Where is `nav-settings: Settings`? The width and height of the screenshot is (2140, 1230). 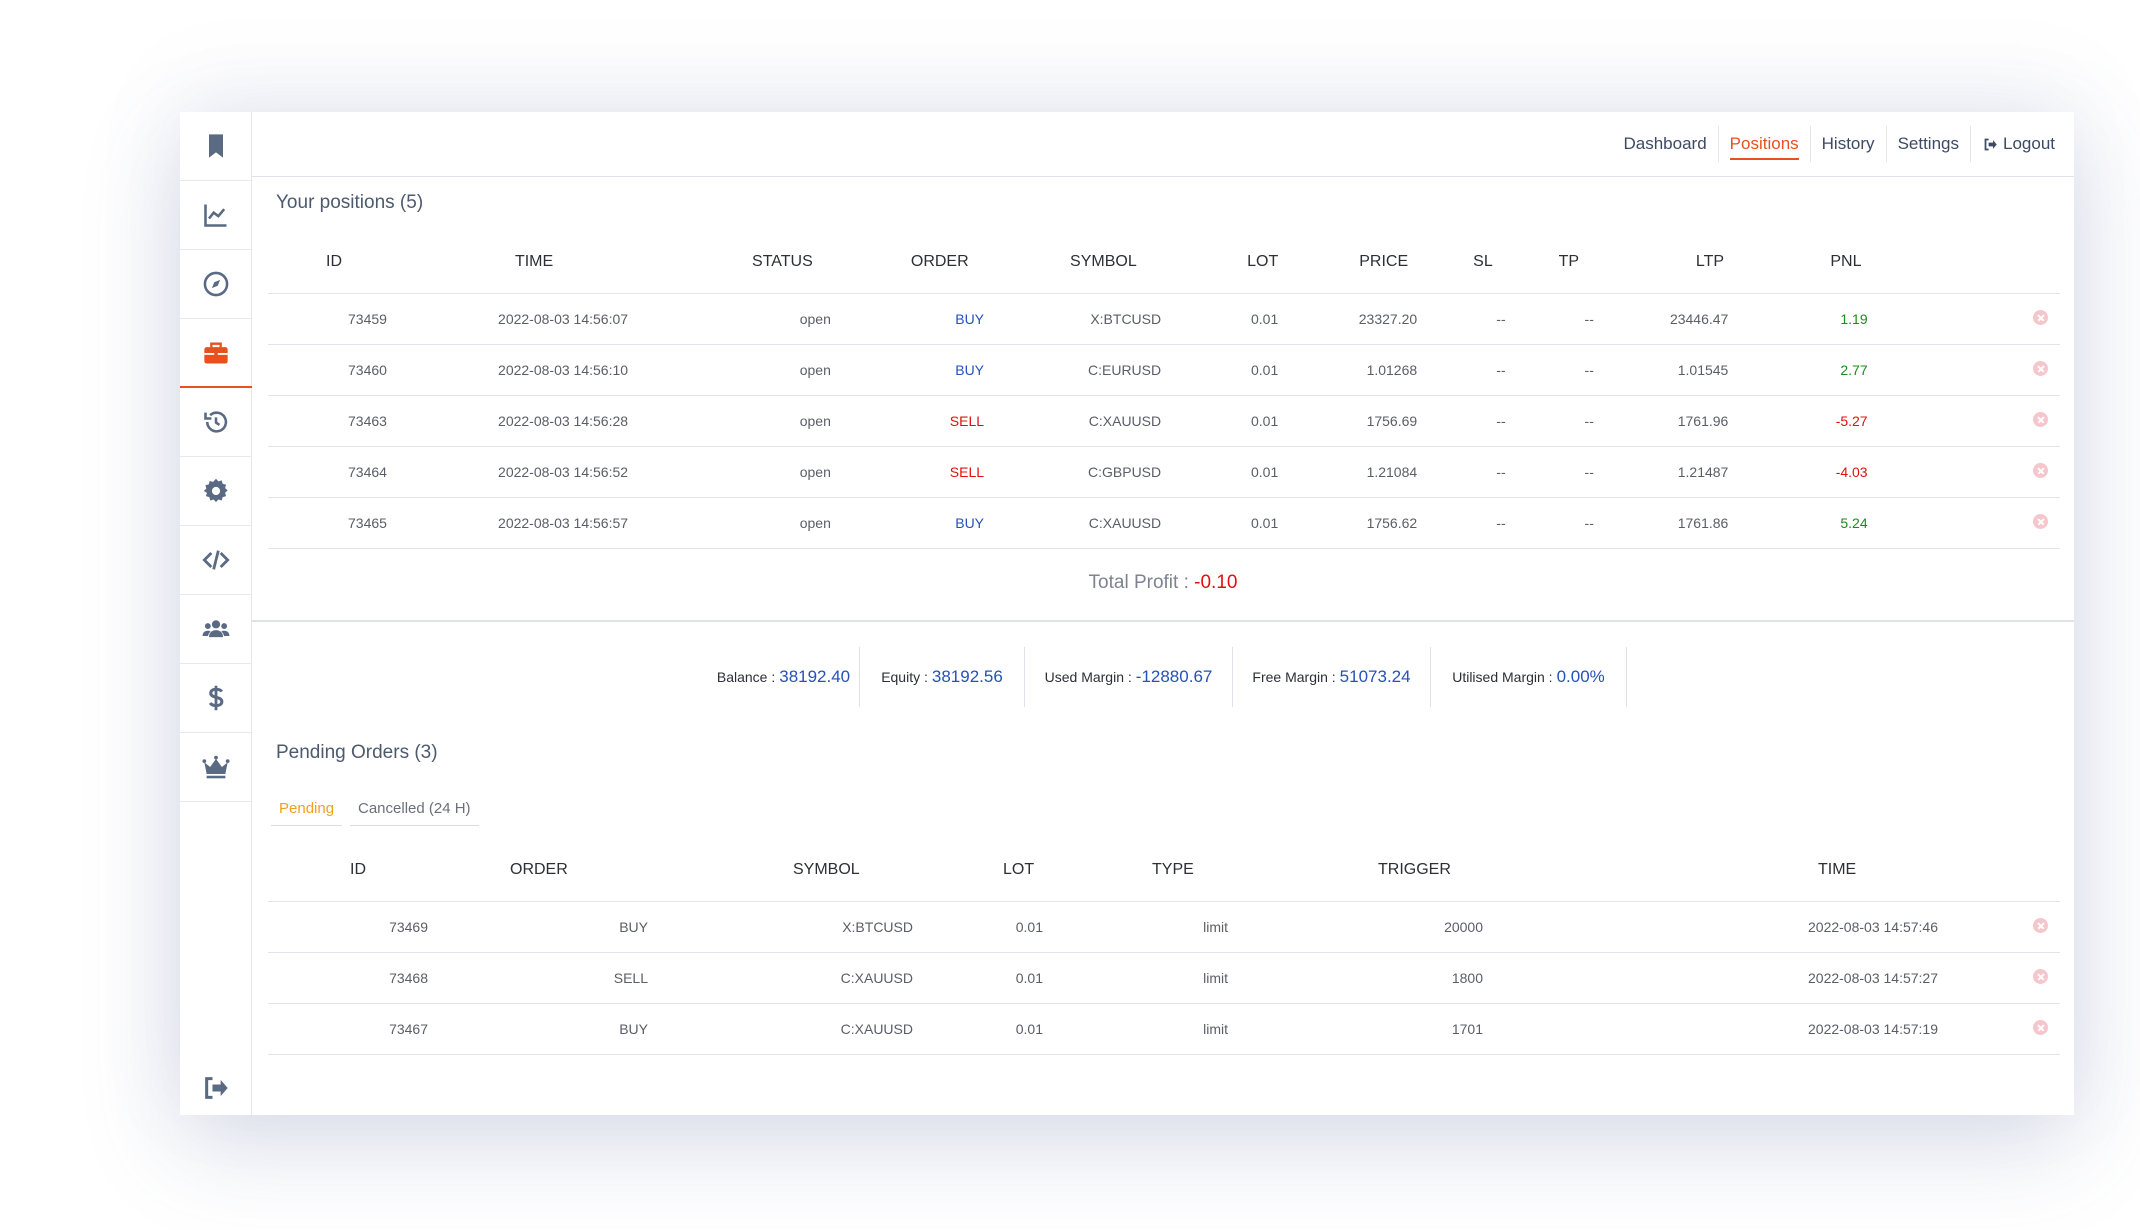 nav-settings: Settings is located at coordinates (1927, 144).